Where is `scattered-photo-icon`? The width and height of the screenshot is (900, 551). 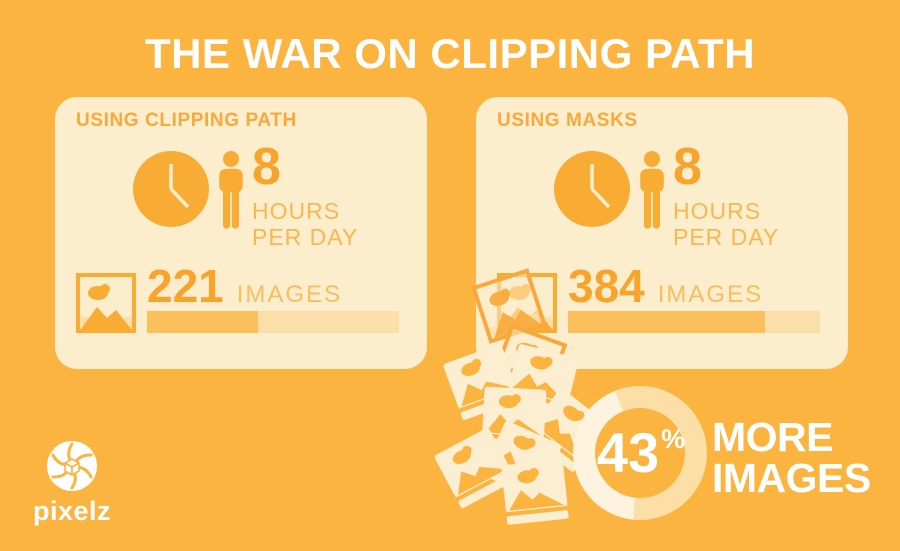
scattered-photo-icon is located at coordinates (535, 492).